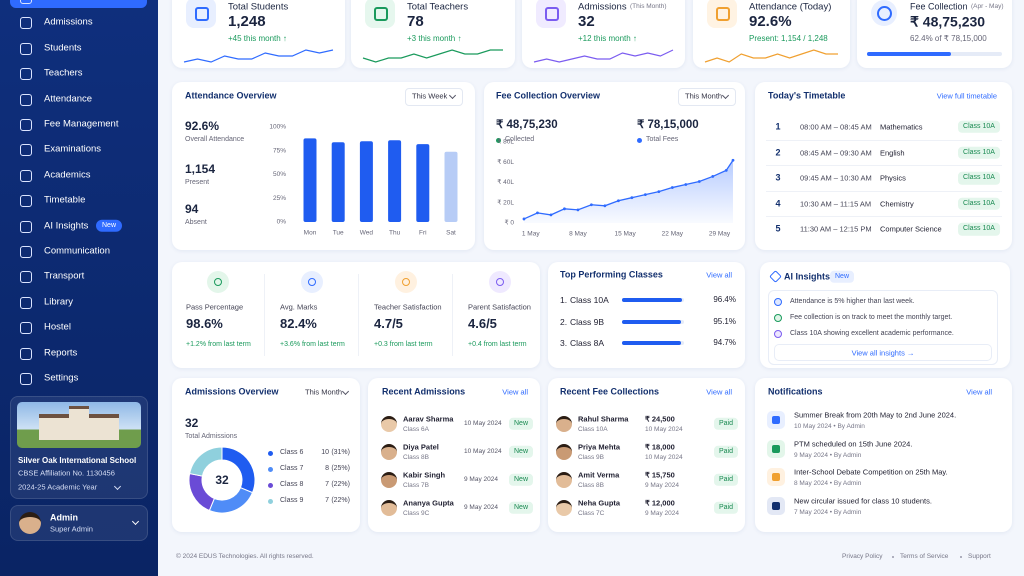  What do you see at coordinates (68, 98) in the screenshot?
I see `nav-item: Attendance` at bounding box center [68, 98].